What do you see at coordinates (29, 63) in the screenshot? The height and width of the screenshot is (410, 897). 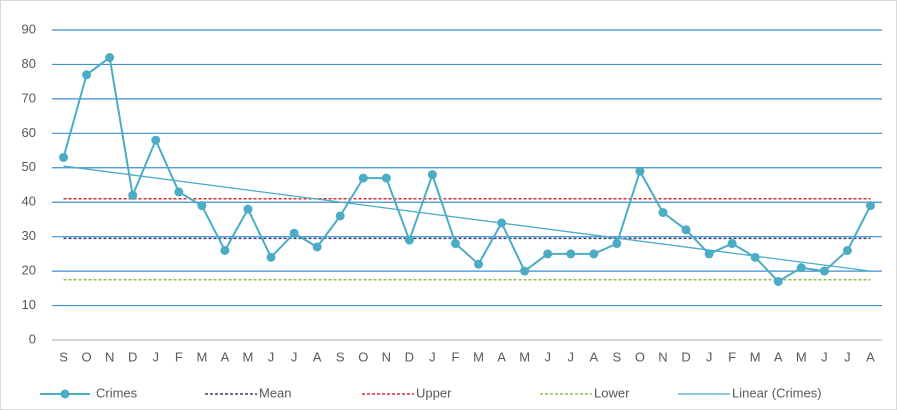 I see `y-tick-label: 80` at bounding box center [29, 63].